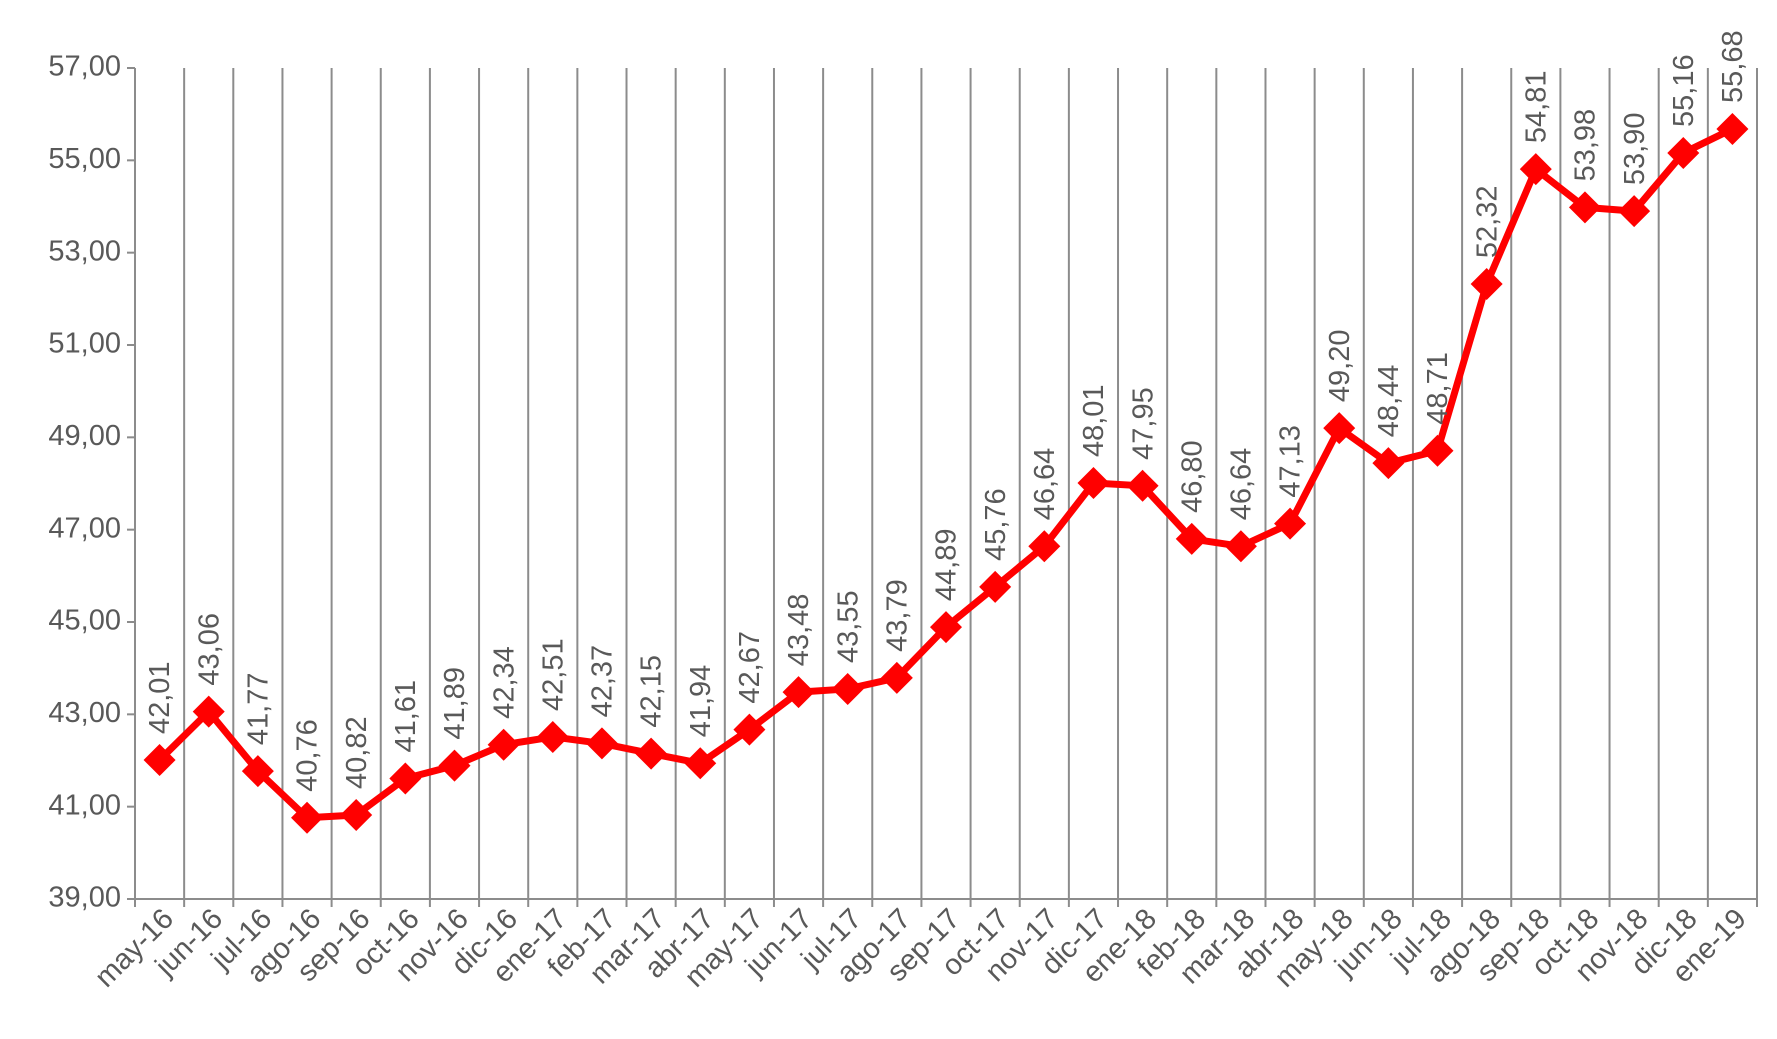 The image size is (1777, 1039). What do you see at coordinates (1143, 423) in the screenshot?
I see `value-label: 47,95` at bounding box center [1143, 423].